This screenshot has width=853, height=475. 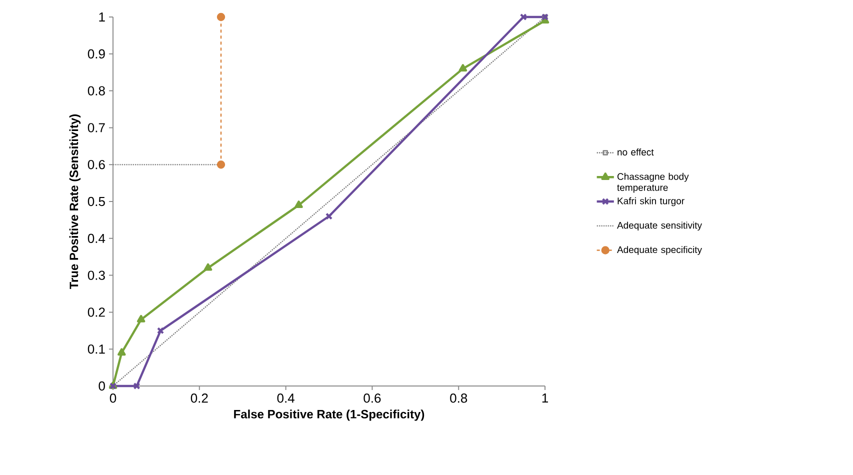 What do you see at coordinates (96, 201) in the screenshot?
I see `y-tick-label: 0.5` at bounding box center [96, 201].